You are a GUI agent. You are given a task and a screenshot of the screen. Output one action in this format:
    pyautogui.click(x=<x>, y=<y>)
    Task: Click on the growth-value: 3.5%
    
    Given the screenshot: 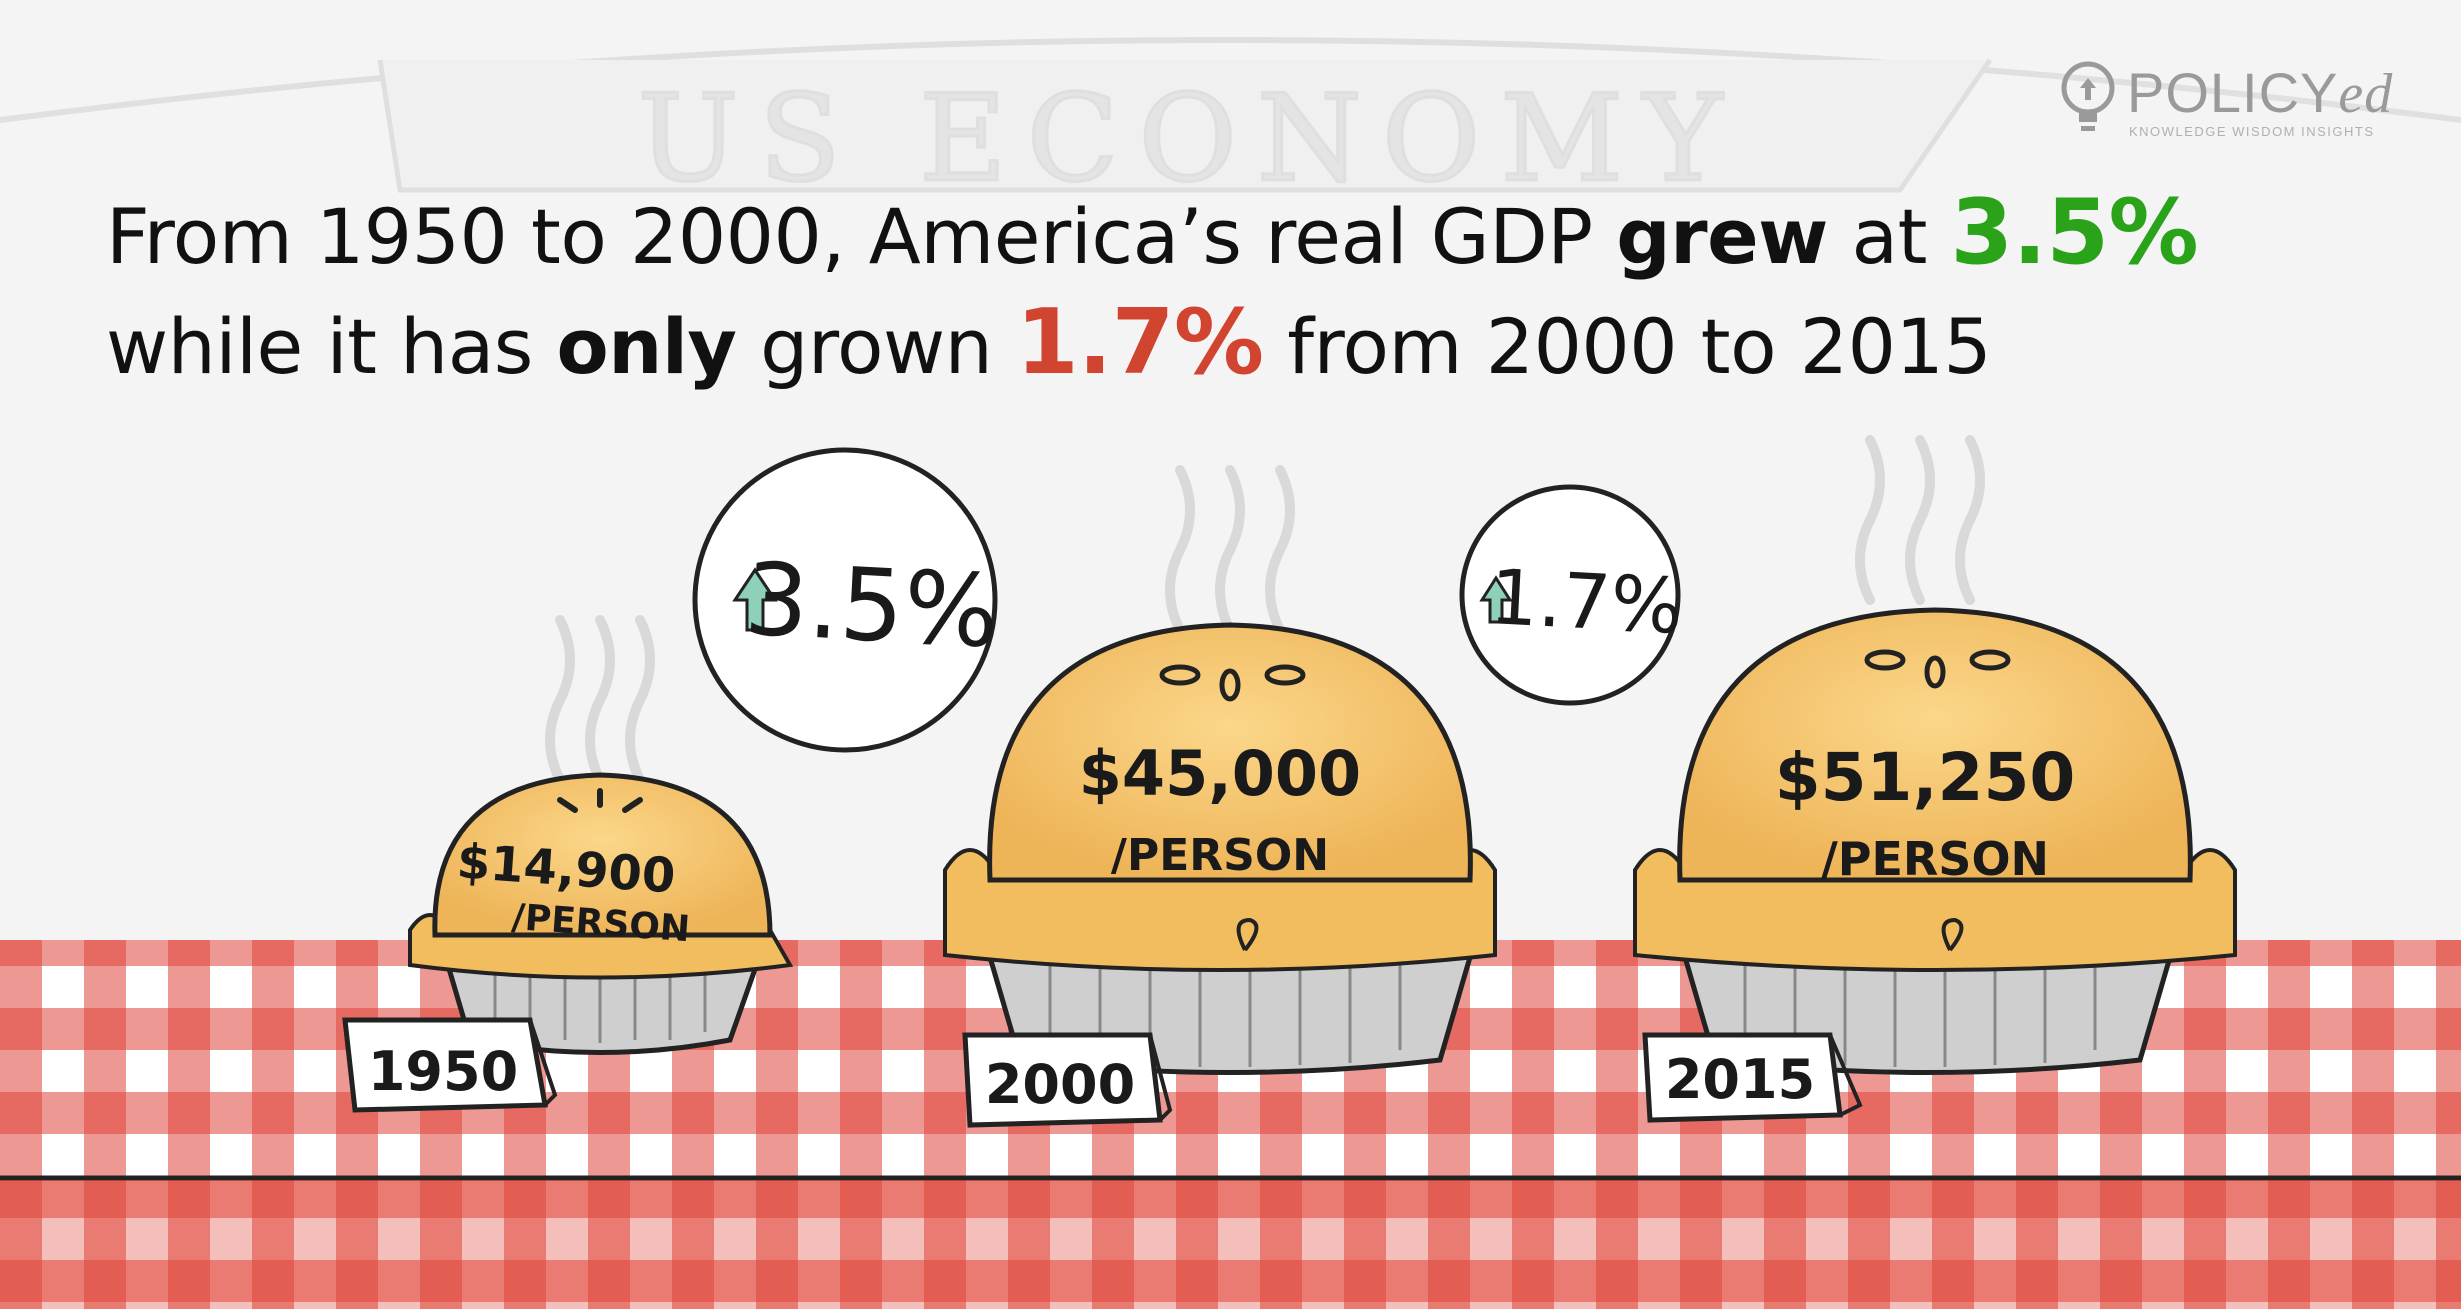 What is the action you would take?
    pyautogui.click(x=872, y=605)
    